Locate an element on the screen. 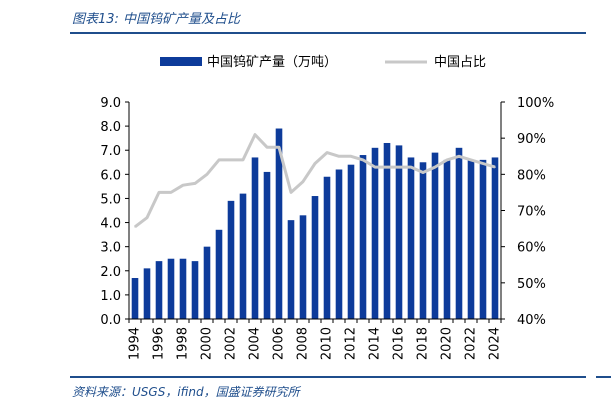 Image resolution: width=611 pixels, height=410 pixels. y-left-tick-label: 4.0 is located at coordinates (110, 224).